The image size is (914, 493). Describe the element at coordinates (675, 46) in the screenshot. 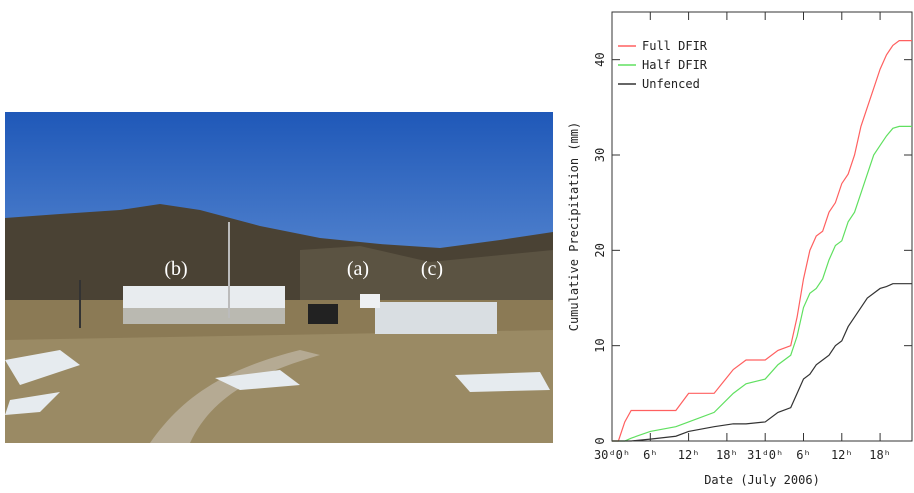

I see `legend-label: Full DFIR` at that location.